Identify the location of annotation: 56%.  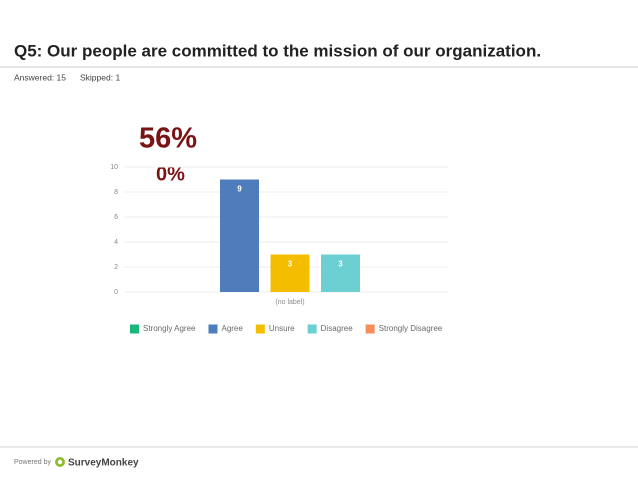
(168, 139).